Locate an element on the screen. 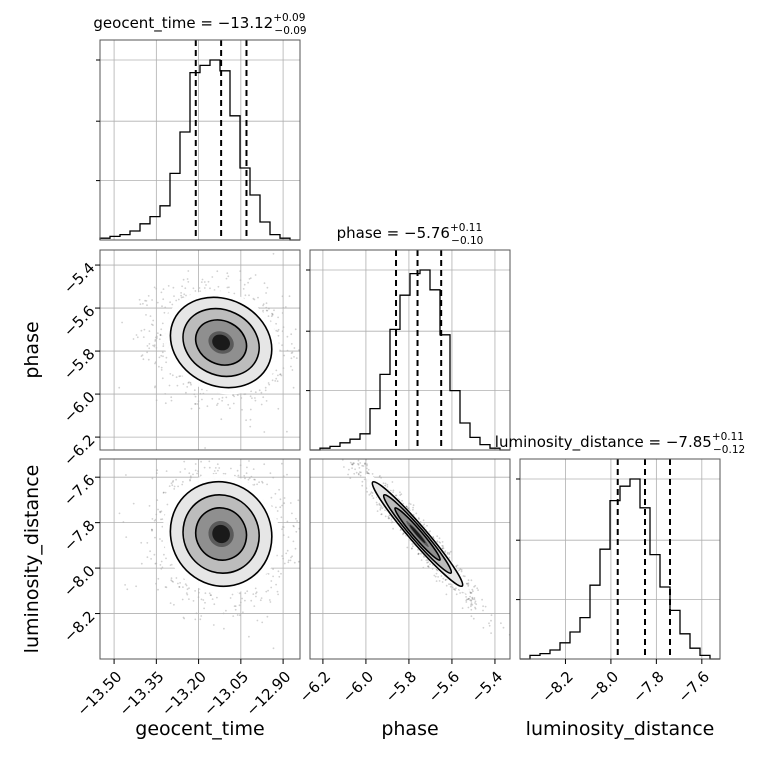  x-tick-label: −13.50 is located at coordinates (99, 694).